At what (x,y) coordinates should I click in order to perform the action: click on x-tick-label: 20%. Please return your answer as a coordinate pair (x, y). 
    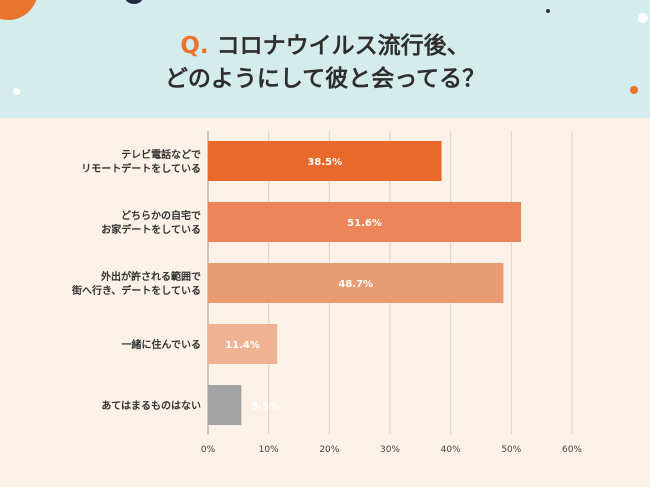
    Looking at the image, I should click on (329, 450).